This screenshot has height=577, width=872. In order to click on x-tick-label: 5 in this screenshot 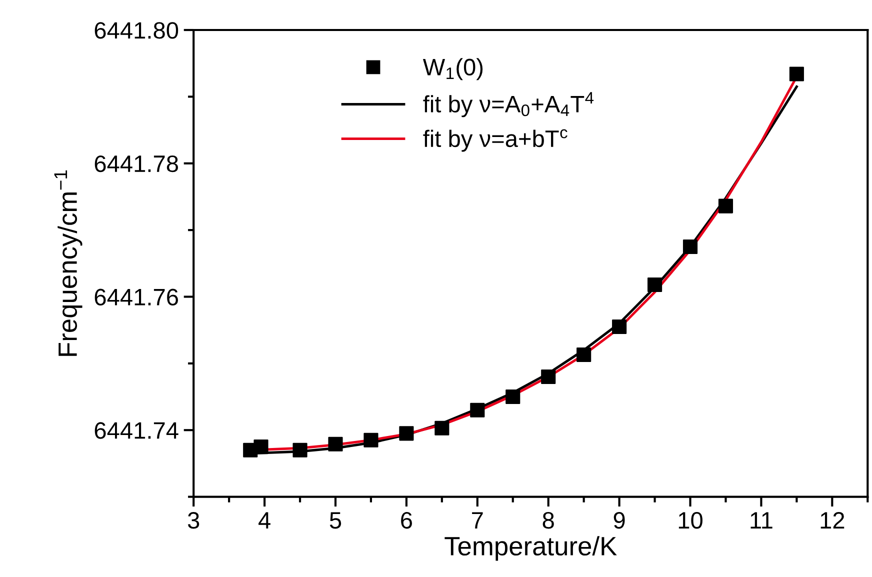, I will do `click(336, 520)`.